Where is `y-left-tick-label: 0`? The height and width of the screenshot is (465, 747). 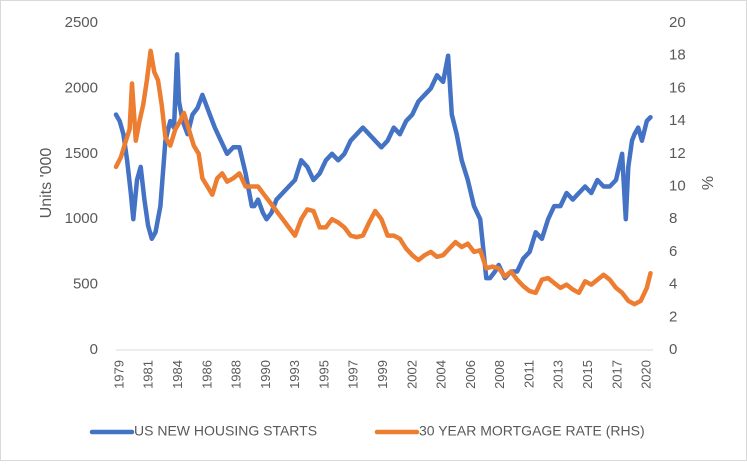 y-left-tick-label: 0 is located at coordinates (94, 349).